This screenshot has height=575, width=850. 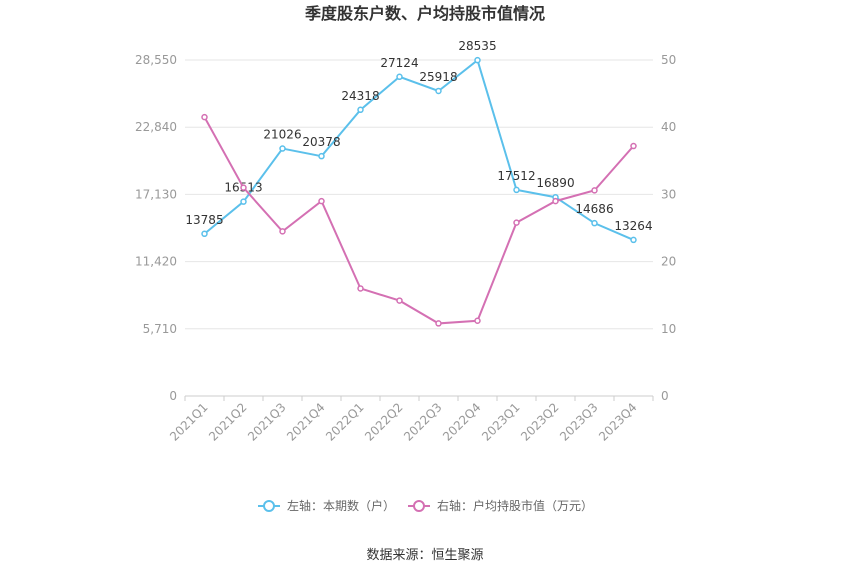 I want to click on left-tick-label: 17,130, so click(x=156, y=194).